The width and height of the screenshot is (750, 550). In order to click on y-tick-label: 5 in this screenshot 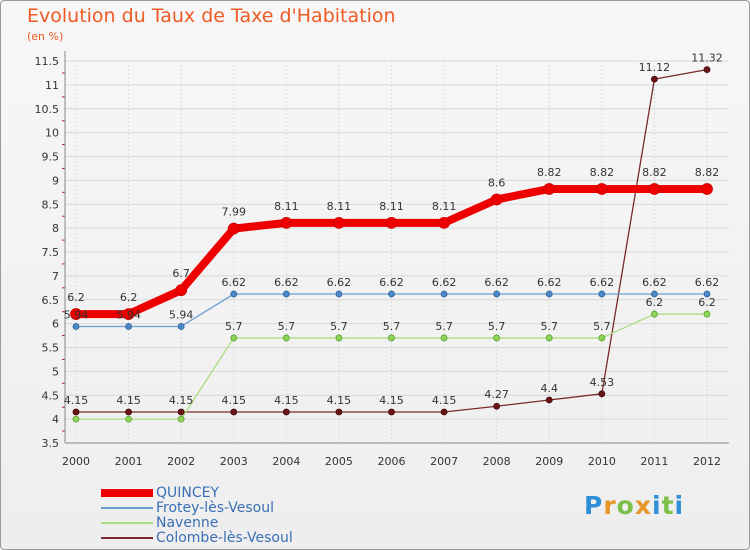, I will do `click(55, 371)`.